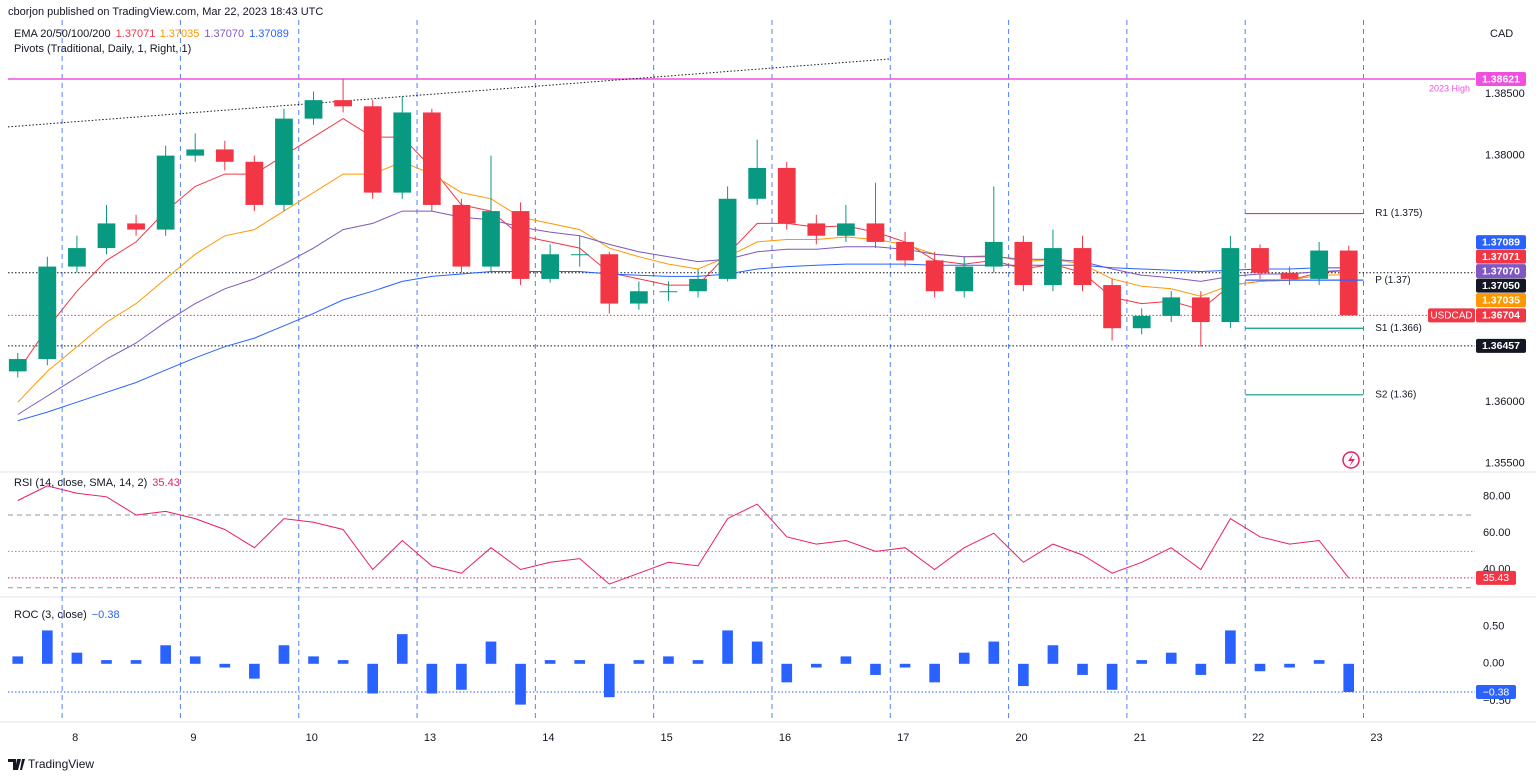 The height and width of the screenshot is (779, 1536). I want to click on roc-legend: ROC (3, close) −0.38, so click(67, 615).